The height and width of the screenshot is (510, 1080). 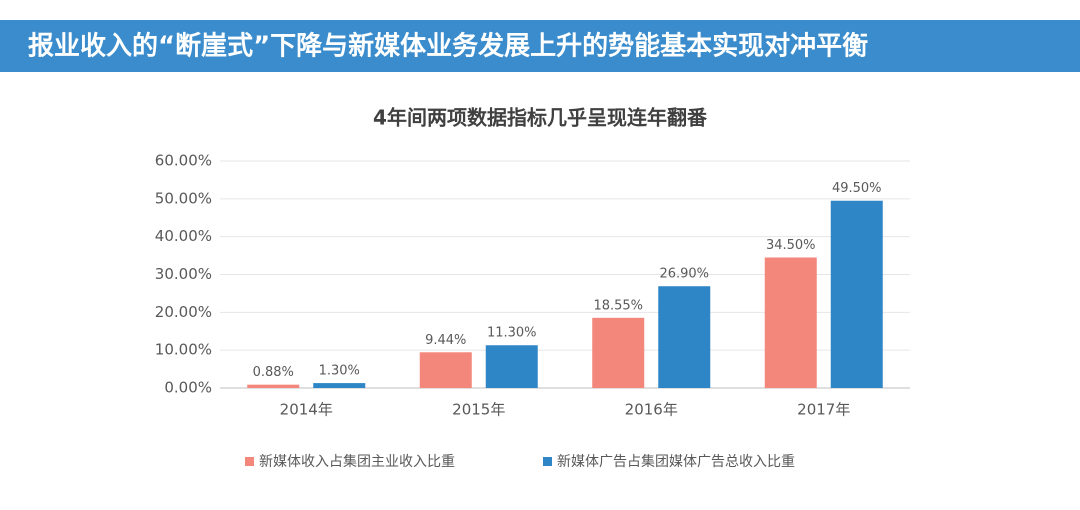 What do you see at coordinates (306, 410) in the screenshot?
I see `x-tick-label: 2014年` at bounding box center [306, 410].